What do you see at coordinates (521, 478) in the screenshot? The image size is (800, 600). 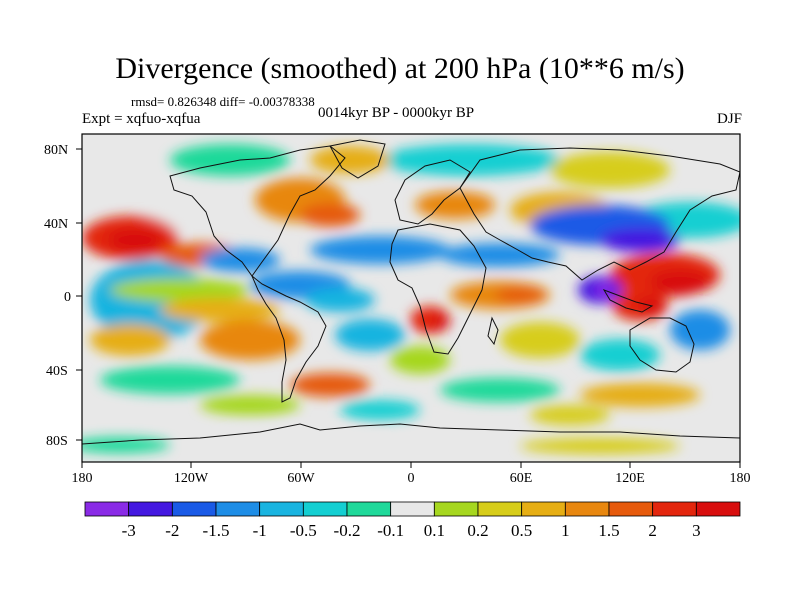 I see `lon-tick-60e: 60E` at bounding box center [521, 478].